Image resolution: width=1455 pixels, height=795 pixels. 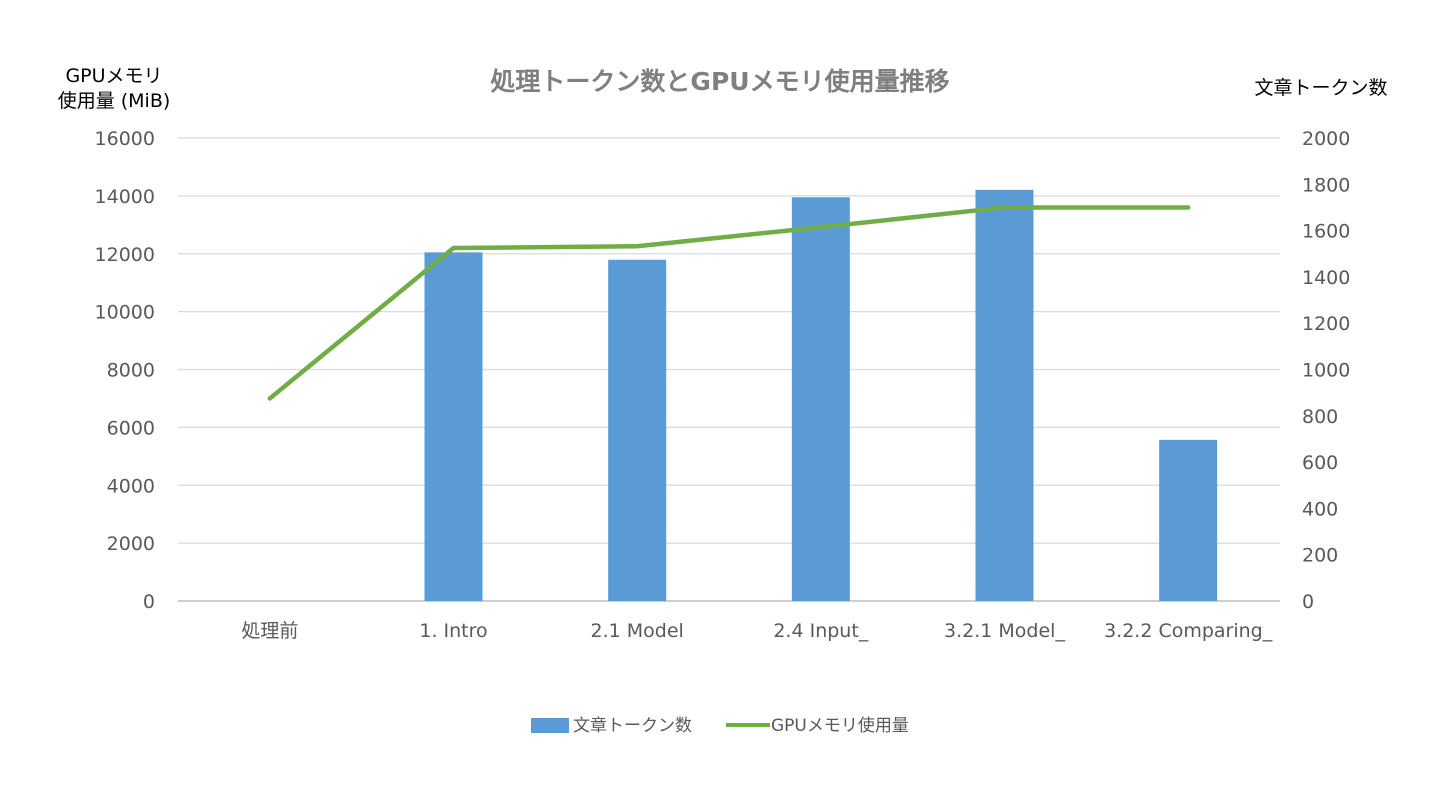 What do you see at coordinates (1004, 631) in the screenshot?
I see `category-label: 3.2.1 Model_` at bounding box center [1004, 631].